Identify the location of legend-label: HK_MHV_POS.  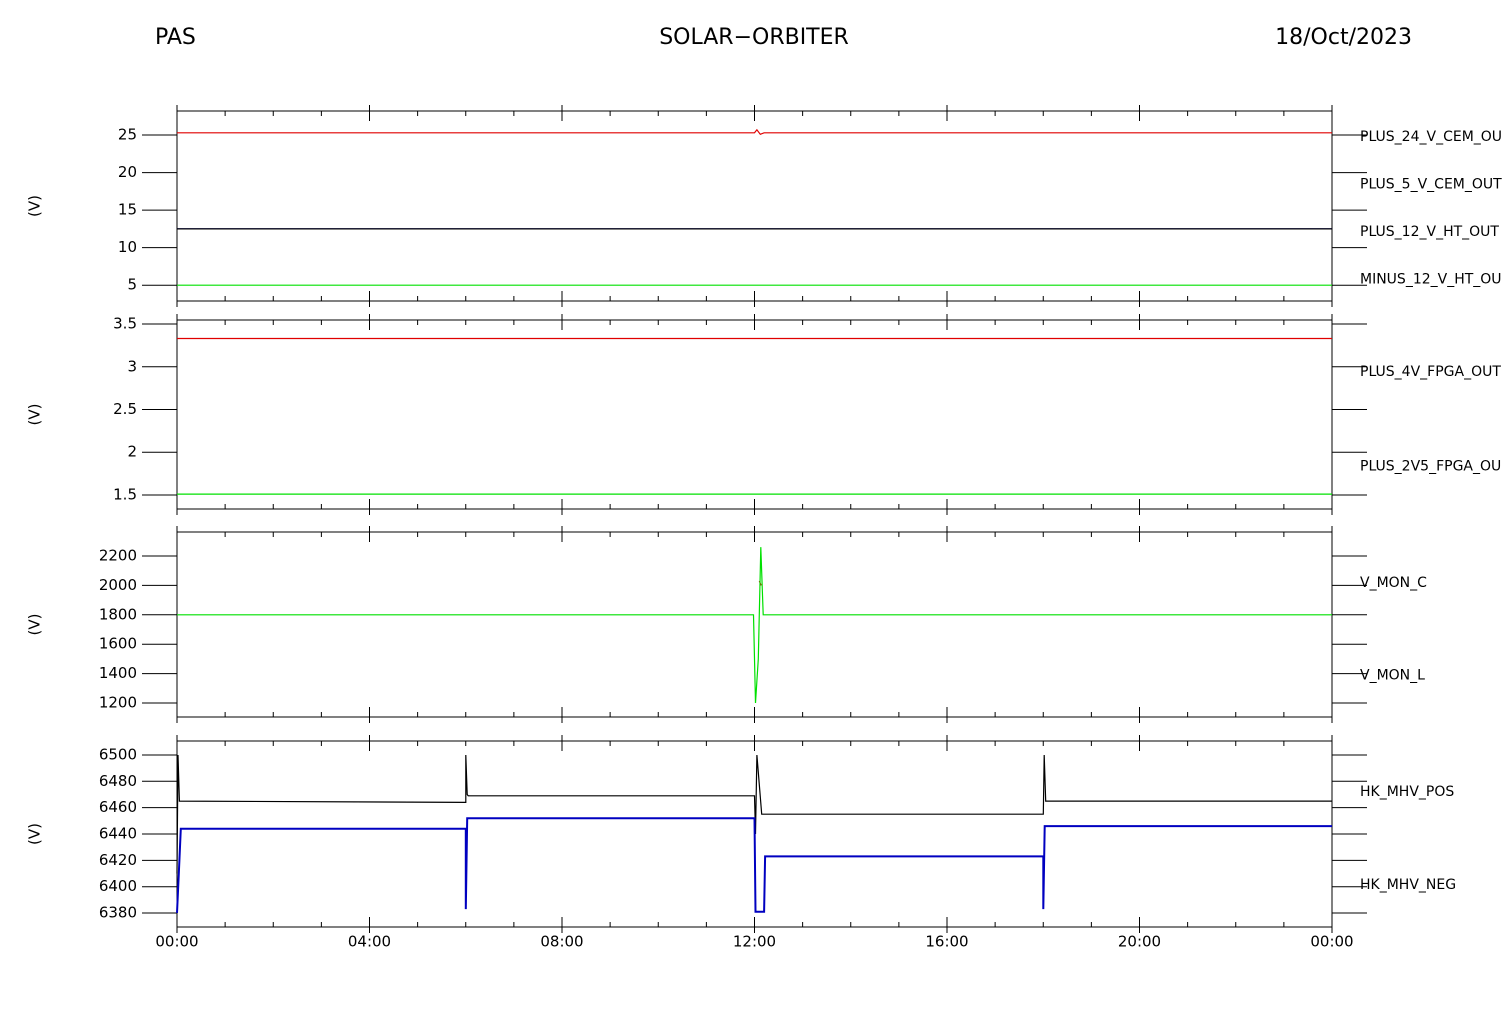
(1407, 792).